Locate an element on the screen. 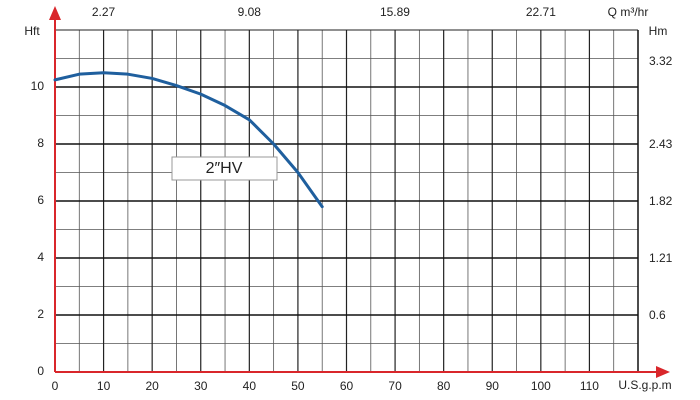 The width and height of the screenshot is (700, 400). x-tick-label: 0 is located at coordinates (55, 386).